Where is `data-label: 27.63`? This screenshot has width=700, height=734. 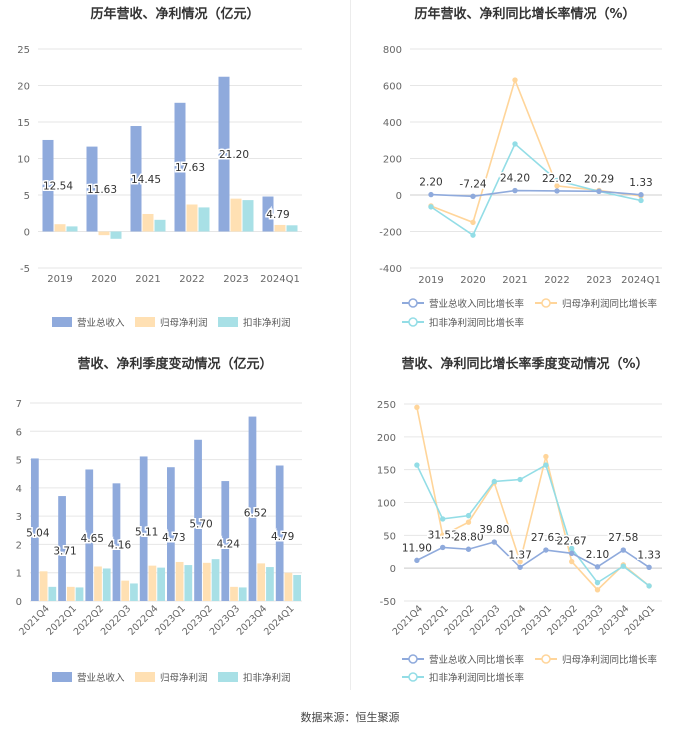 data-label: 27.63 is located at coordinates (546, 538).